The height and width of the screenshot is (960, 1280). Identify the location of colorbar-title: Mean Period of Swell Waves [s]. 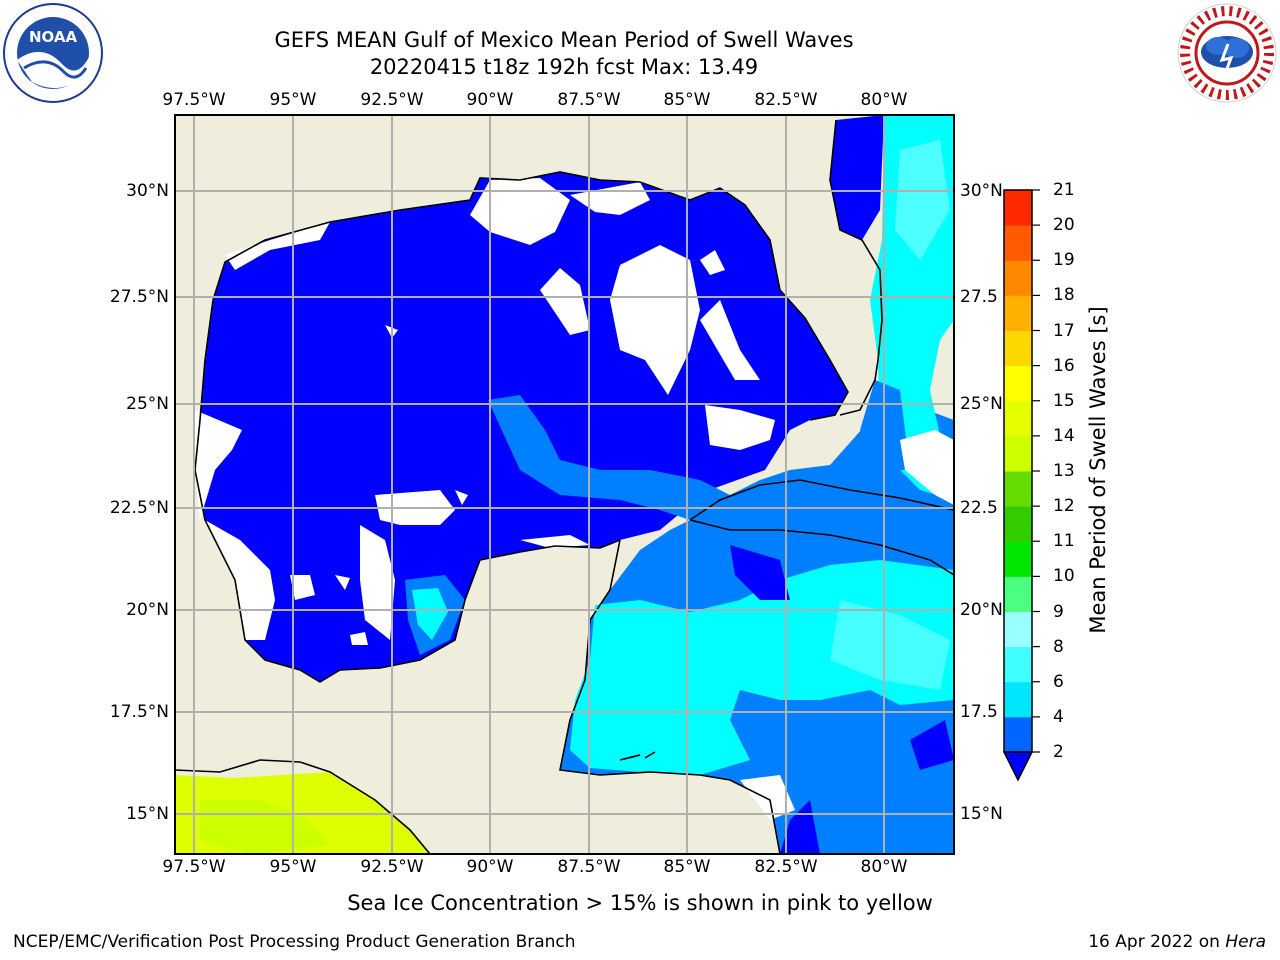
(1098, 470).